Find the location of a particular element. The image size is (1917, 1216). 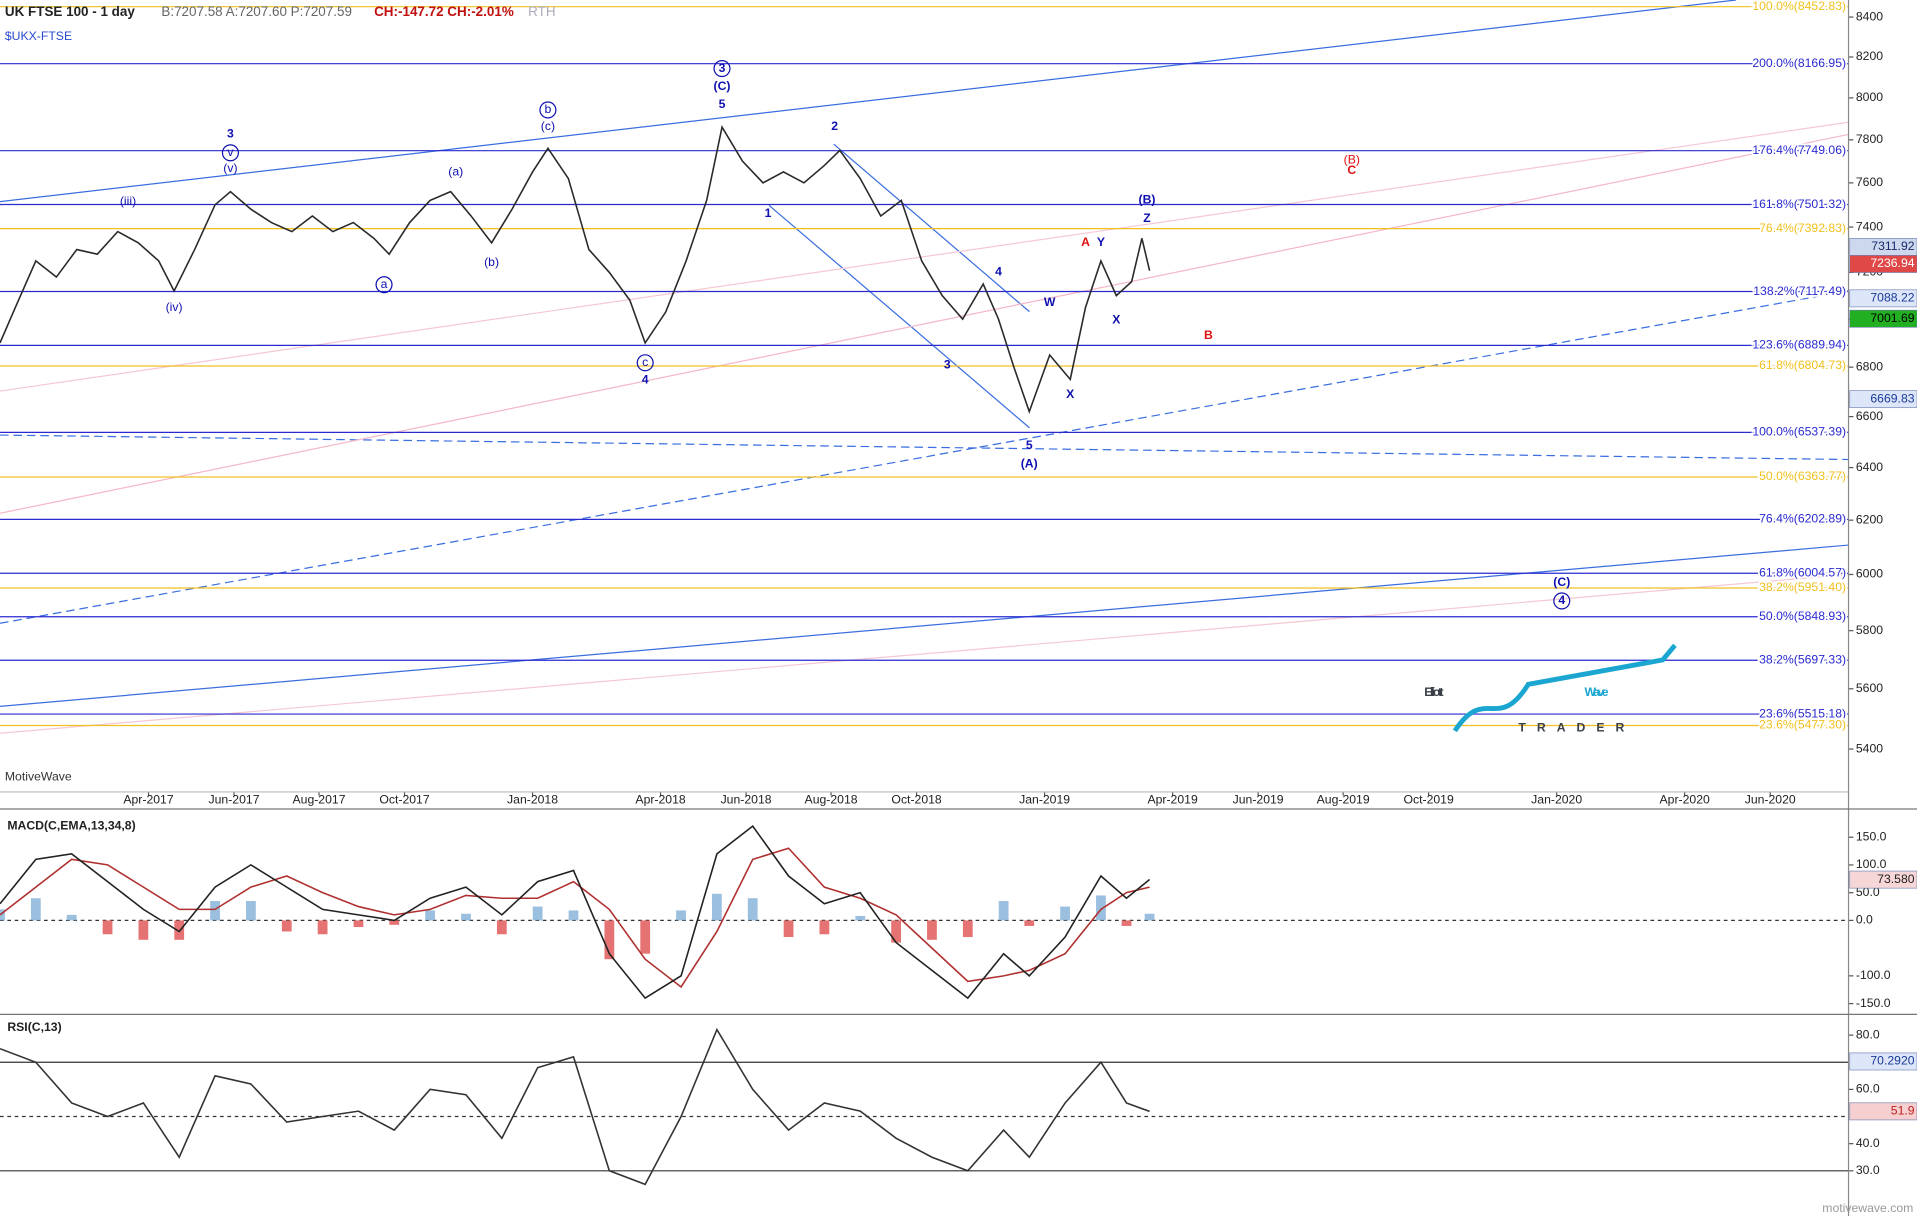

x-tick-label: Apr-2018 is located at coordinates (660, 800).